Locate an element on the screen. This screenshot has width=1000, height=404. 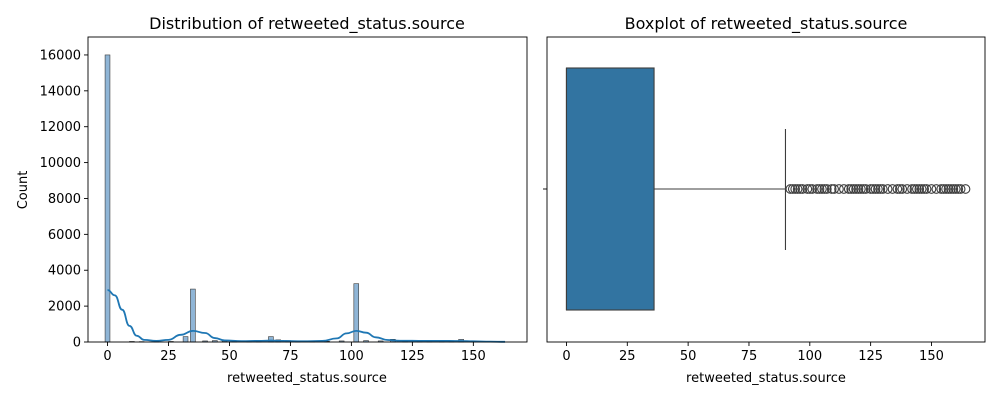
y-tick-label: 16000 is located at coordinates (60, 55).